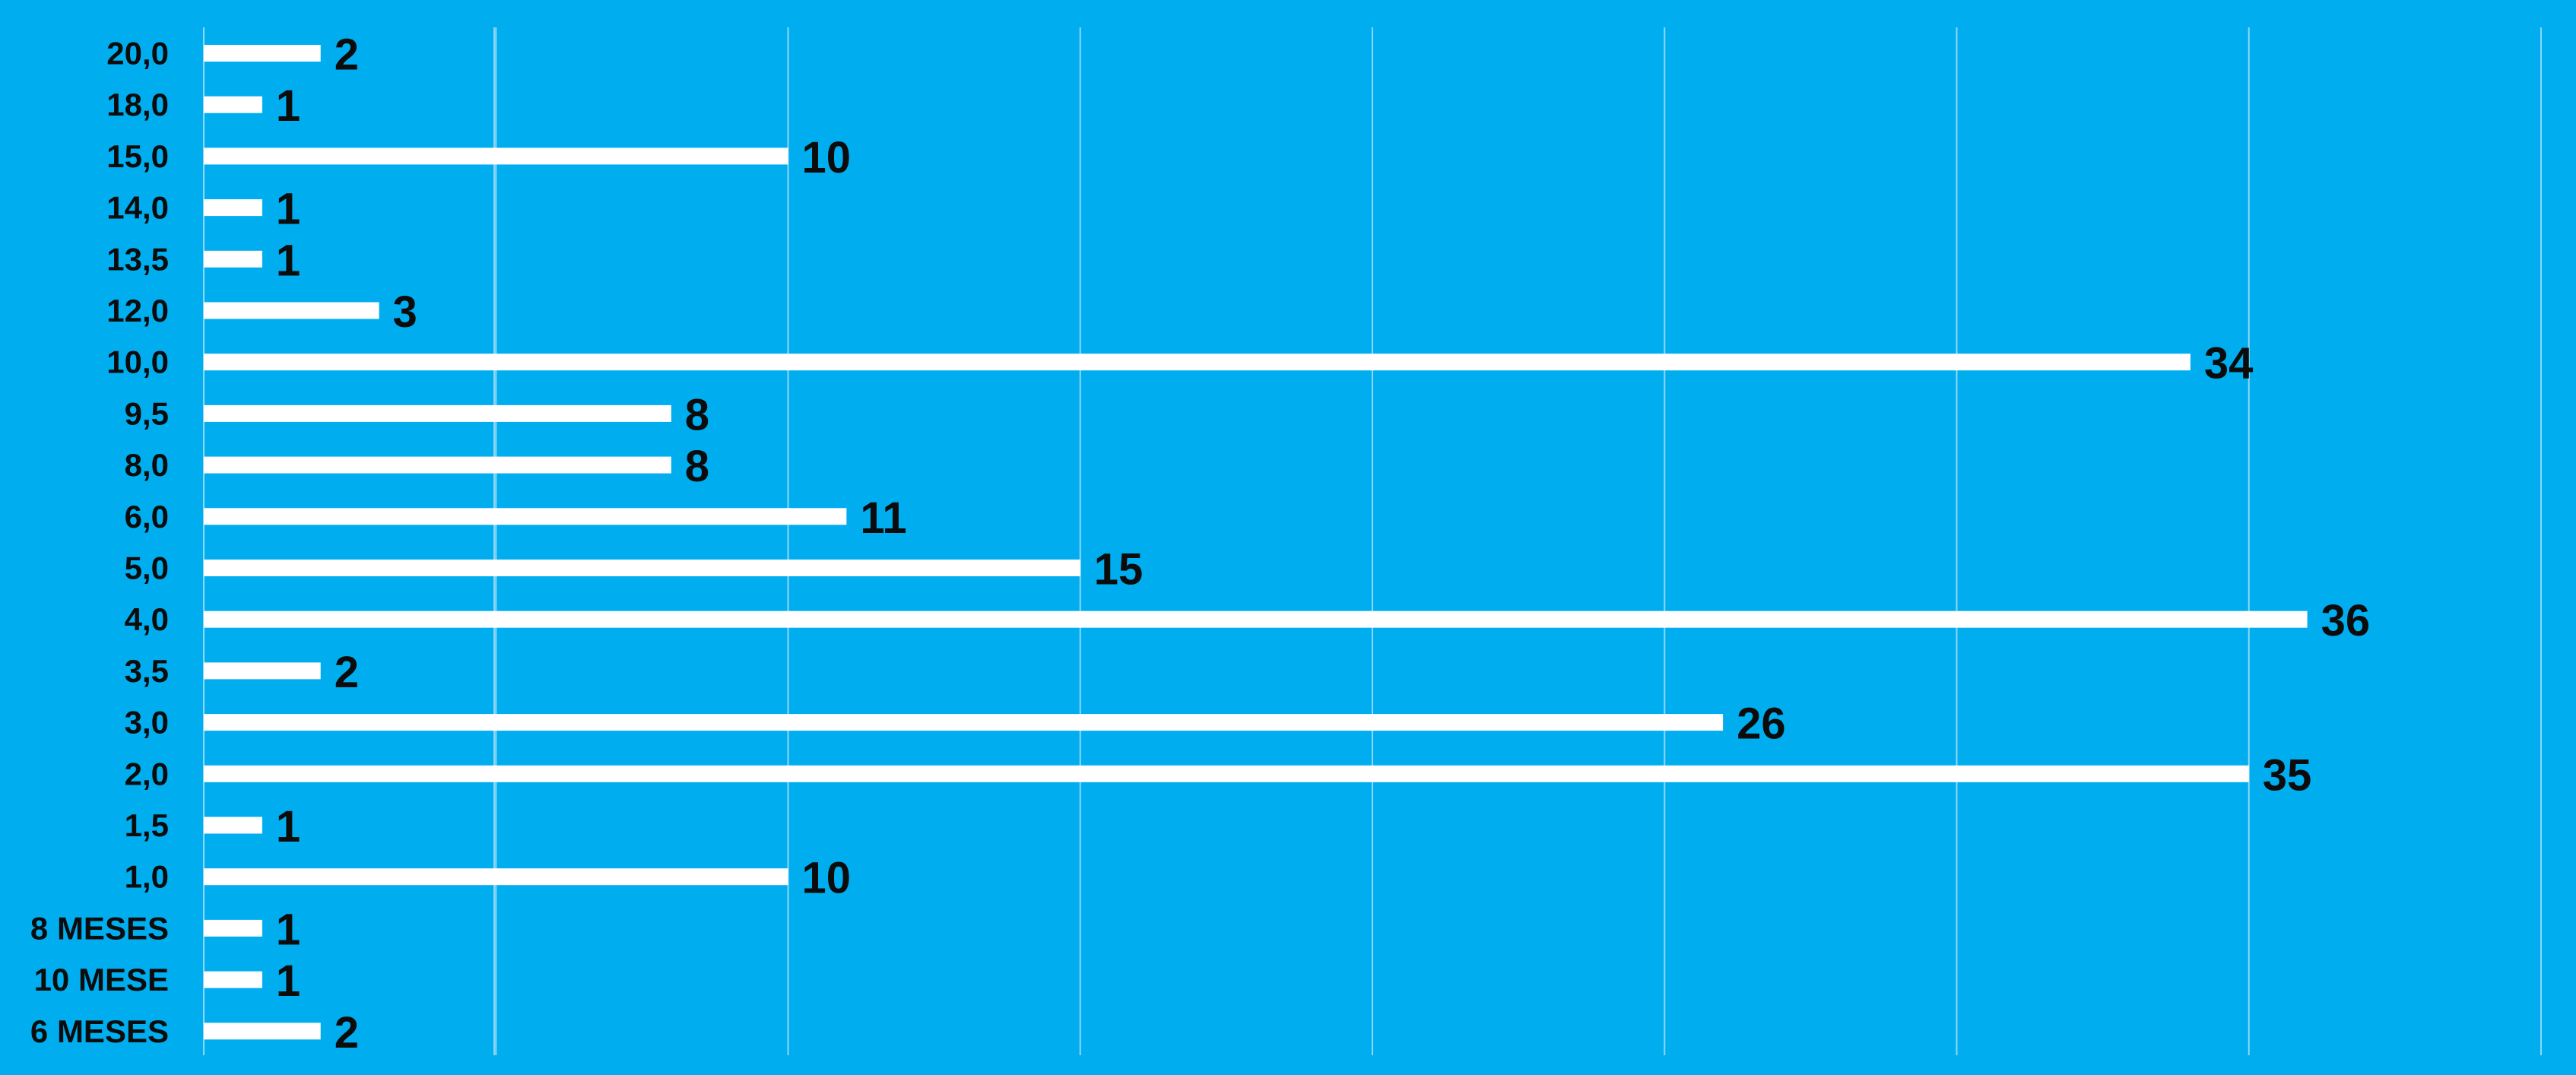 Image resolution: width=2576 pixels, height=1075 pixels. What do you see at coordinates (147, 825) in the screenshot?
I see `category-label: 1,5` at bounding box center [147, 825].